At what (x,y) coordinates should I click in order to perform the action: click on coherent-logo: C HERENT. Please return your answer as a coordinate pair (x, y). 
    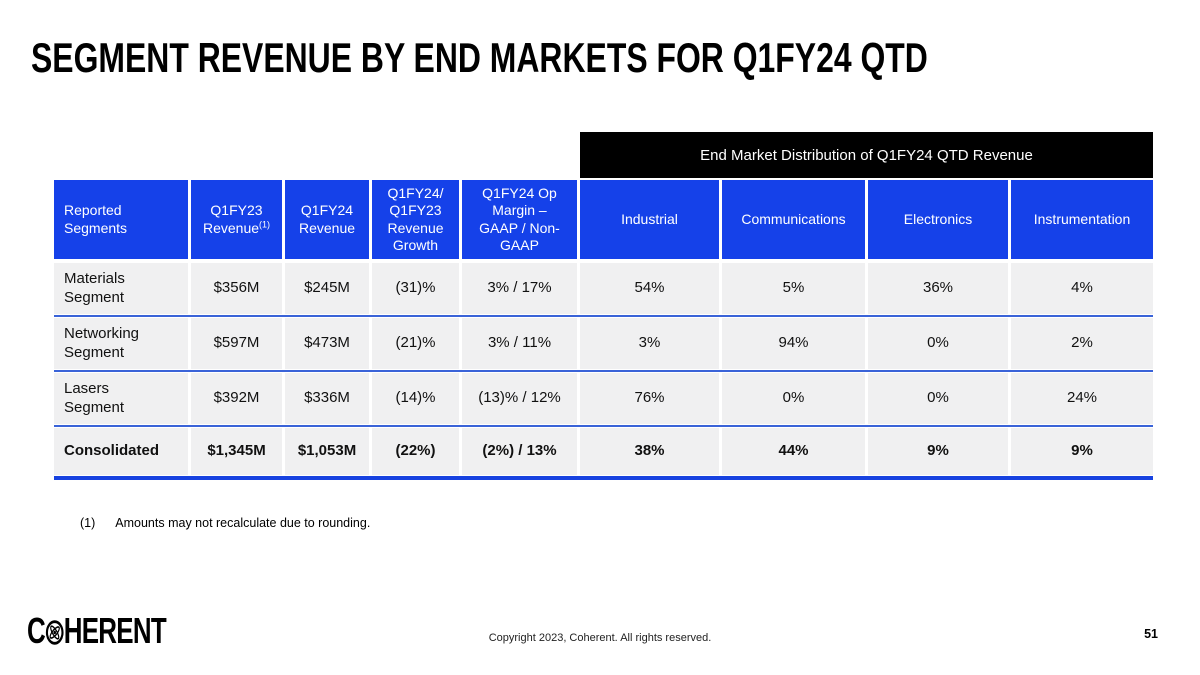
    Looking at the image, I should click on (97, 630).